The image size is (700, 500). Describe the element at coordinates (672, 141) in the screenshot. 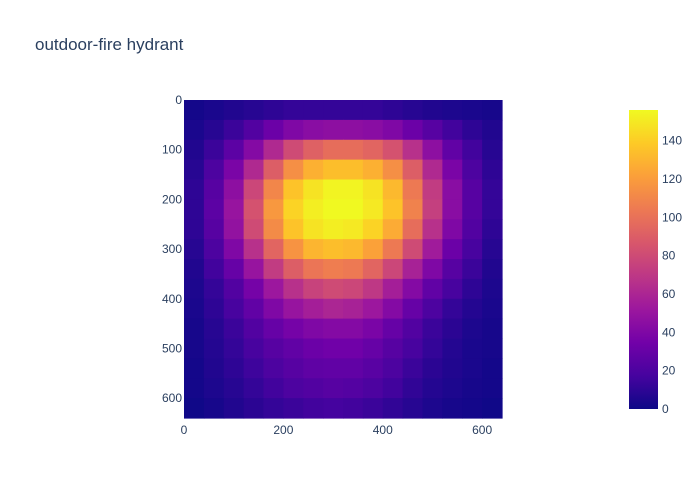

I see `colorbar-tick-label: 140` at that location.